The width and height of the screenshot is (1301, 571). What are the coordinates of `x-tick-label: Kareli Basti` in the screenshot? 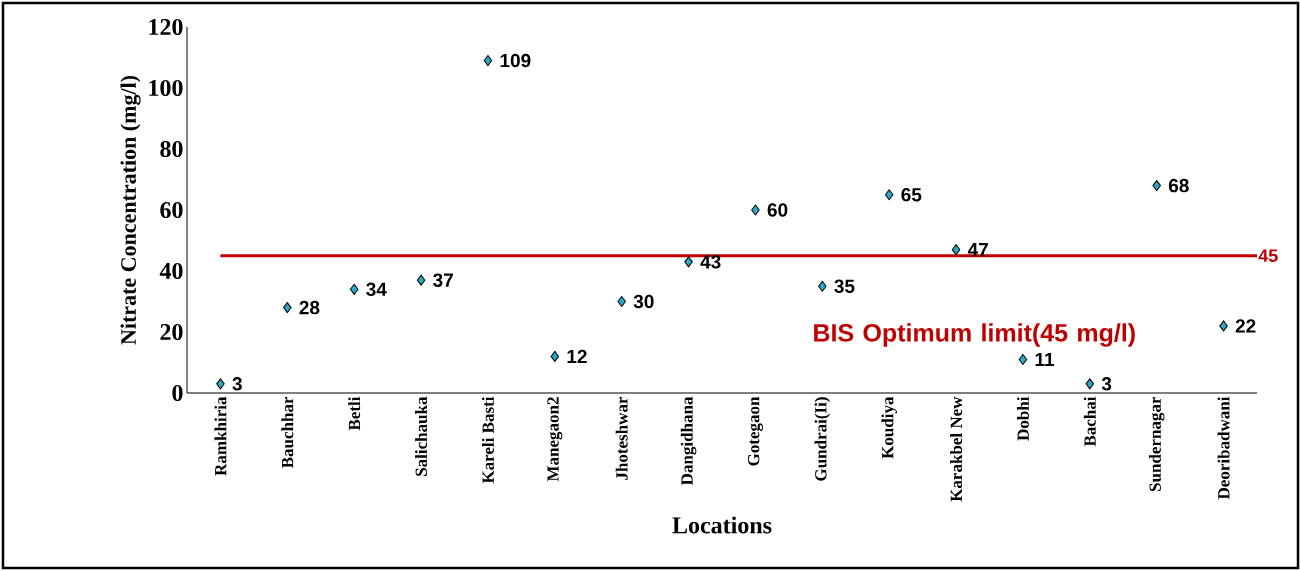 It's located at (487, 440).